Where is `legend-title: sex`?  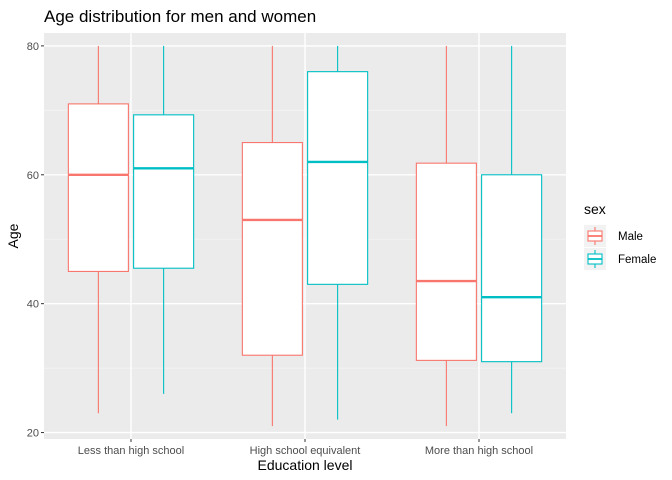 legend-title: sex is located at coordinates (595, 209).